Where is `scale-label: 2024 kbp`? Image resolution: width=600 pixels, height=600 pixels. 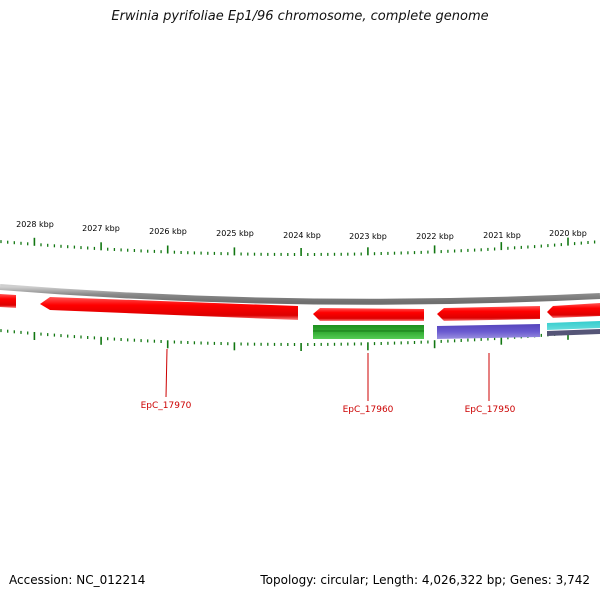
scale-label: 2024 kbp is located at coordinates (302, 235).